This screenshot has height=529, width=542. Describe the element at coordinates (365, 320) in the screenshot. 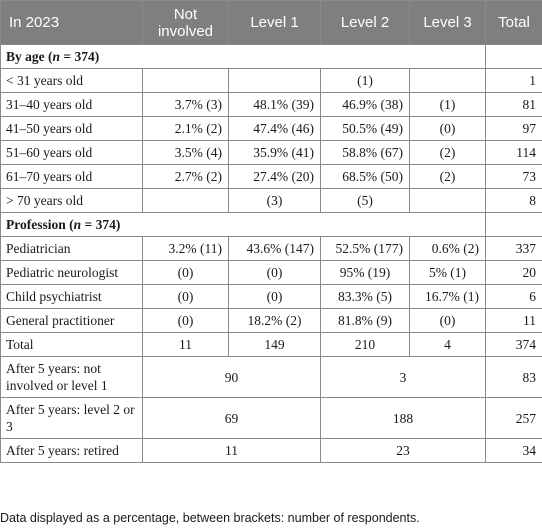

I see `cell-level2: 81.8% (9)` at that location.